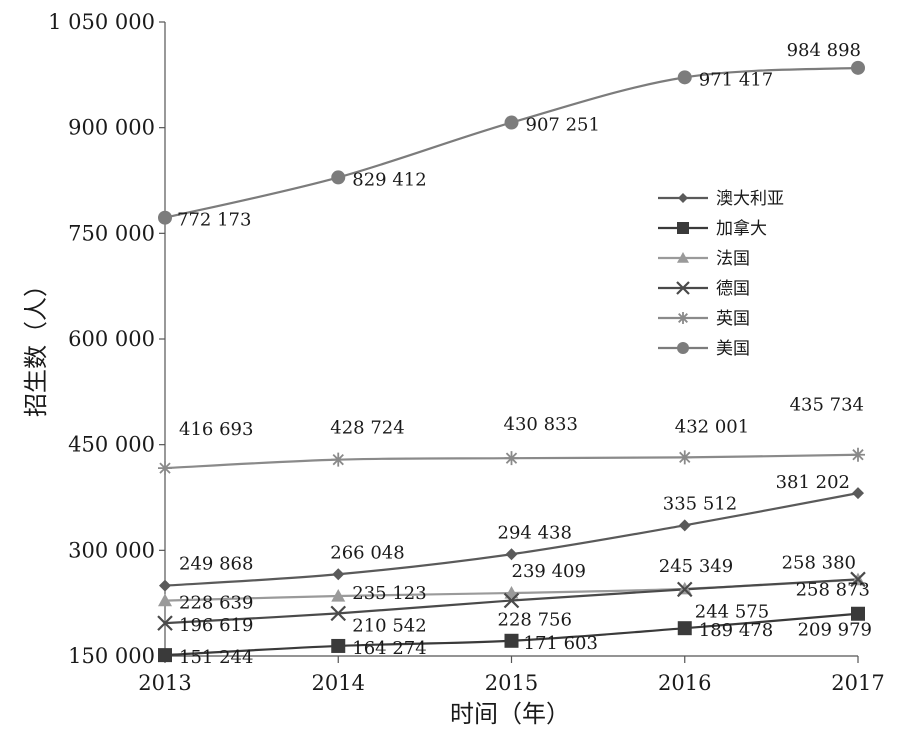  What do you see at coordinates (511, 683) in the screenshot?
I see `x-tick-label: 2015` at bounding box center [511, 683].